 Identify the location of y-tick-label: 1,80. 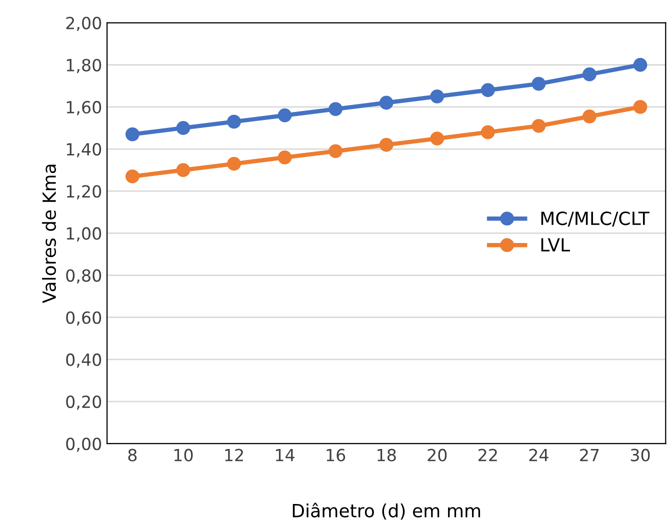
(84, 66).